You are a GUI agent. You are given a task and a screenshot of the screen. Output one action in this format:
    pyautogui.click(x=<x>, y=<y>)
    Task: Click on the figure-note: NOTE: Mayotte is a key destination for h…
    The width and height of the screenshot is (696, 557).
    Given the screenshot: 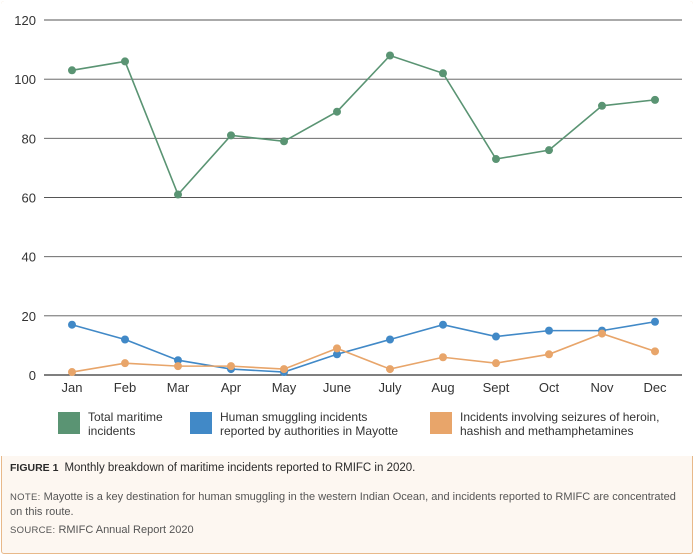 What is the action you would take?
    pyautogui.click(x=348, y=505)
    